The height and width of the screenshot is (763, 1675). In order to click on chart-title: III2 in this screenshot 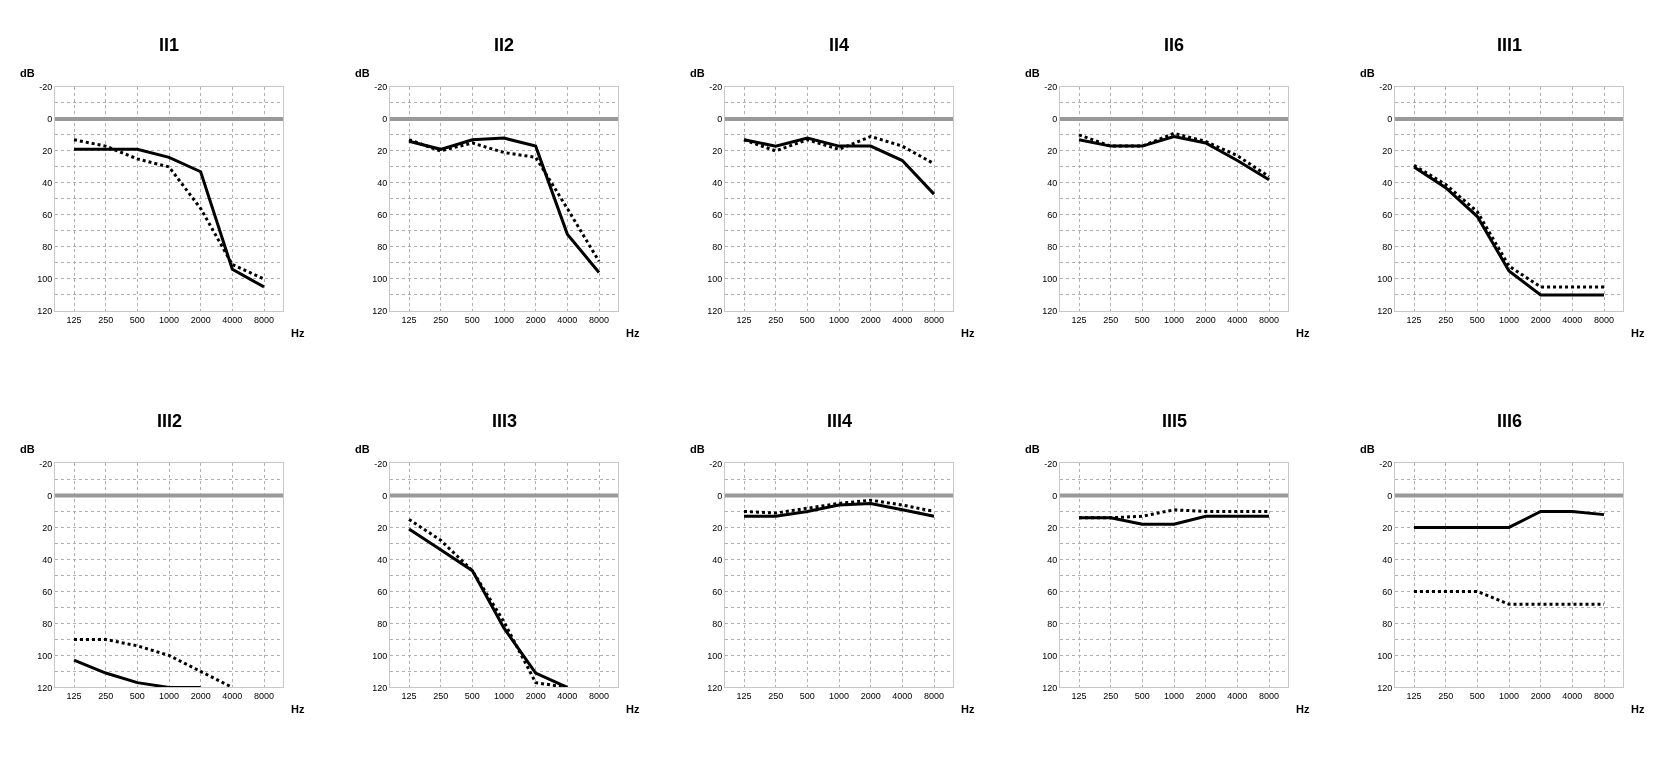, I will do `click(170, 421)`.